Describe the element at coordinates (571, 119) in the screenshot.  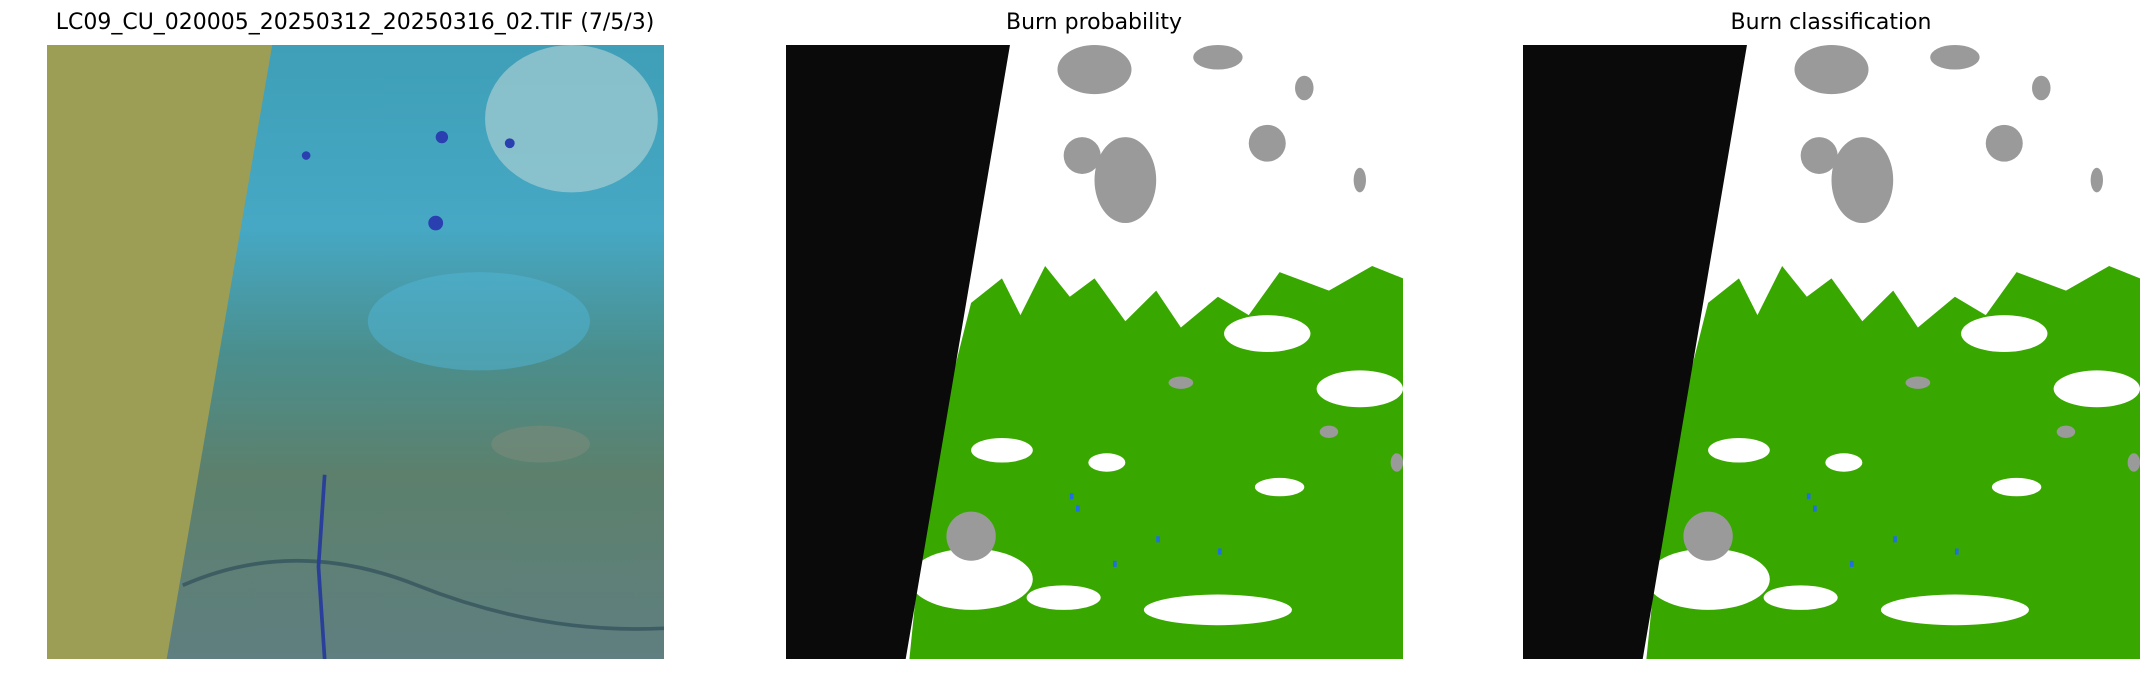
I see `cloud-haze` at that location.